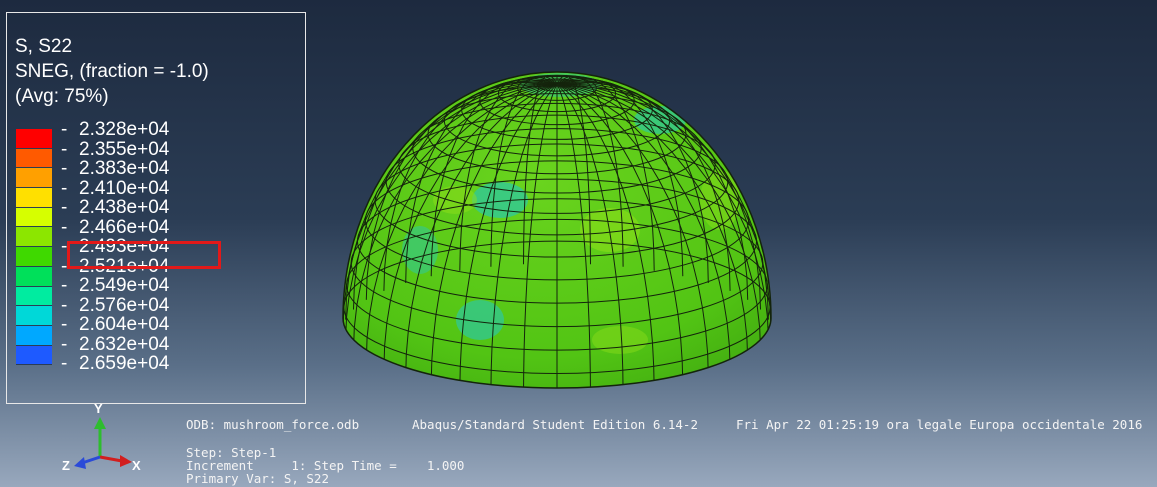  I want to click on legend-tick-label: 2.438e+04, so click(115, 207).